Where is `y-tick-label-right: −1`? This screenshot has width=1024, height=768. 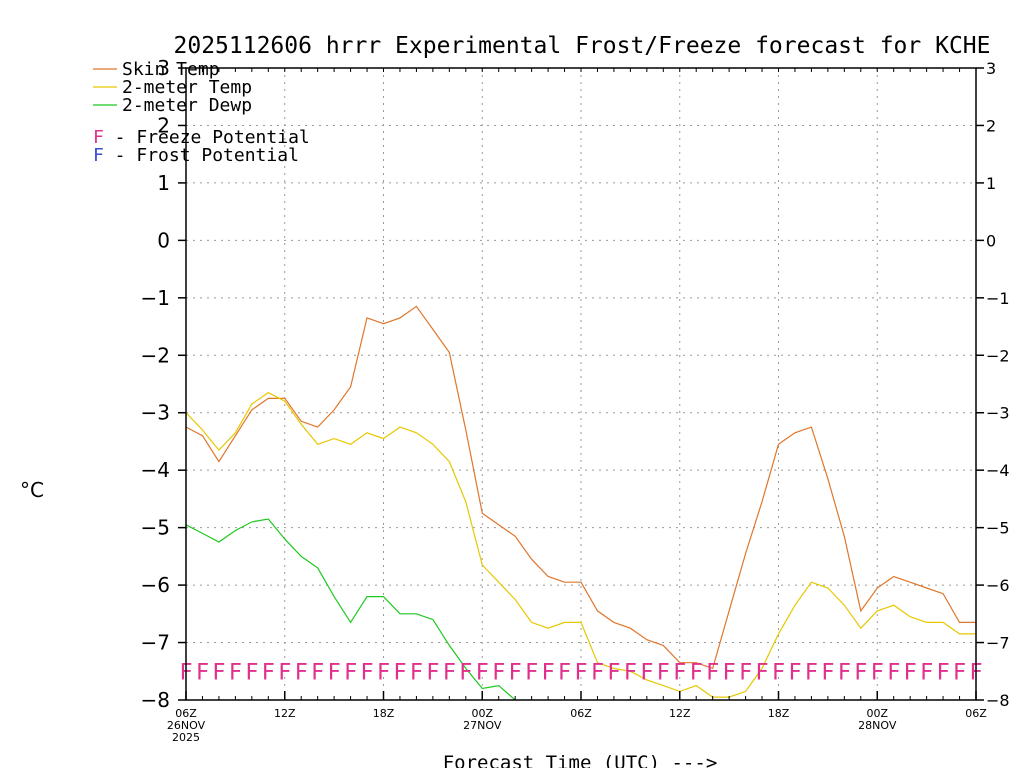
y-tick-label-right: −1 is located at coordinates (998, 298).